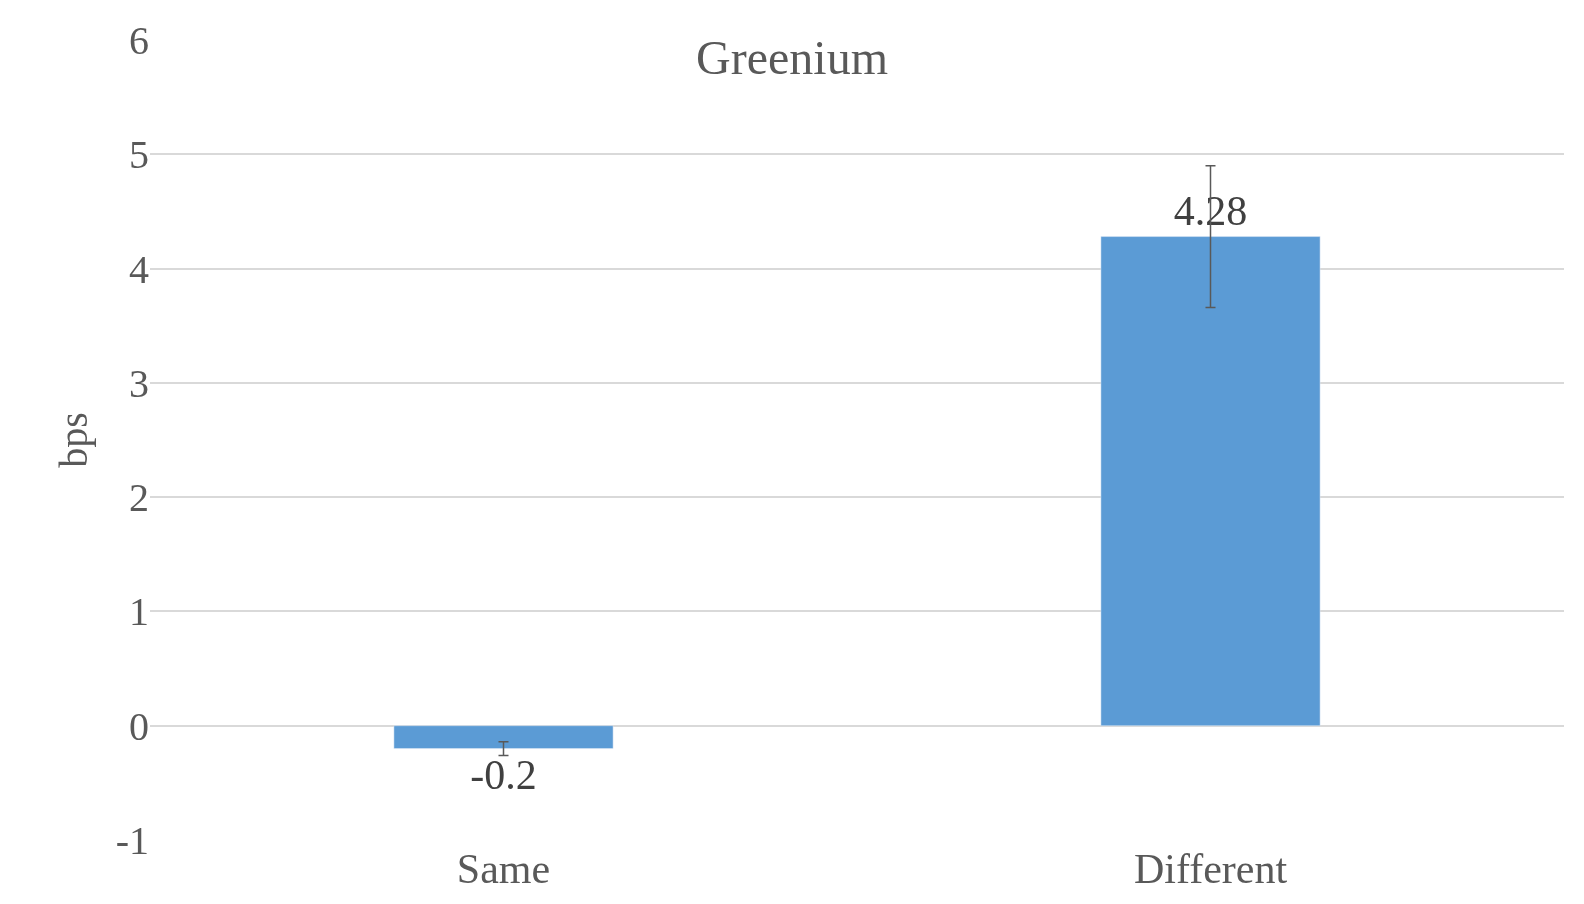 This screenshot has width=1584, height=904. What do you see at coordinates (139, 726) in the screenshot?
I see `y-tick-label: 0` at bounding box center [139, 726].